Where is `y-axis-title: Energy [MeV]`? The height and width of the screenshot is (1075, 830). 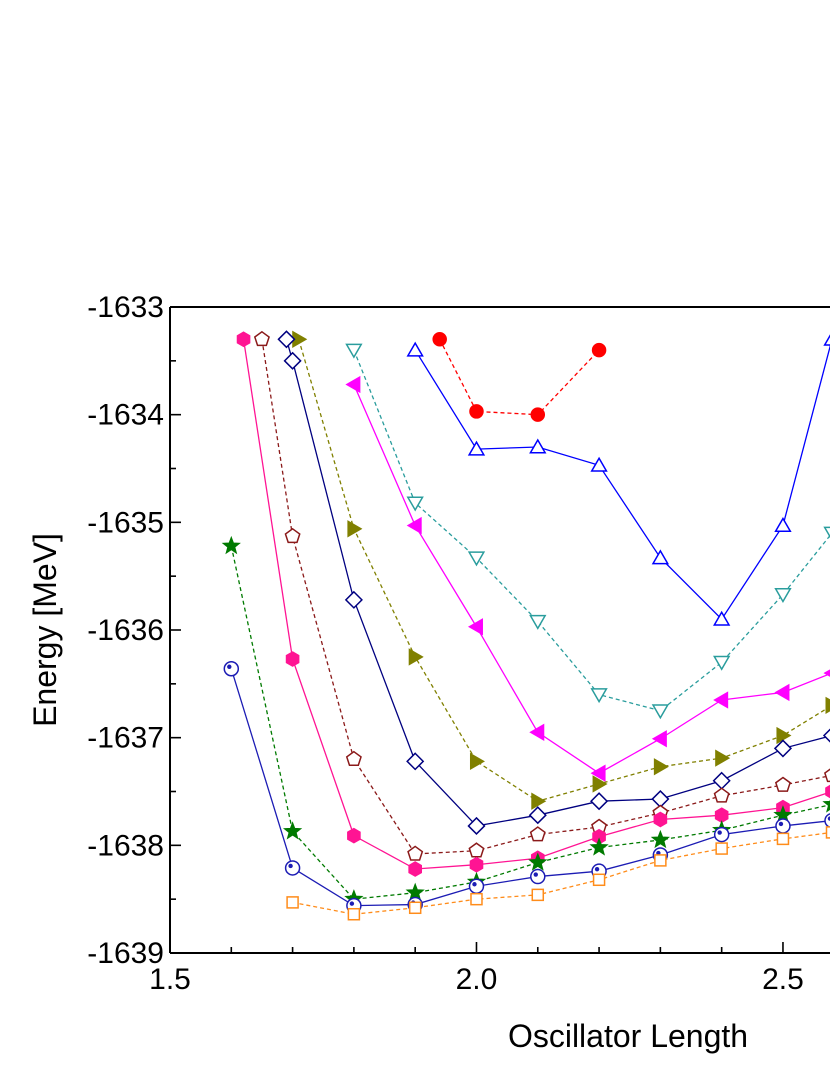 y-axis-title: Energy [MeV] is located at coordinates (45, 630).